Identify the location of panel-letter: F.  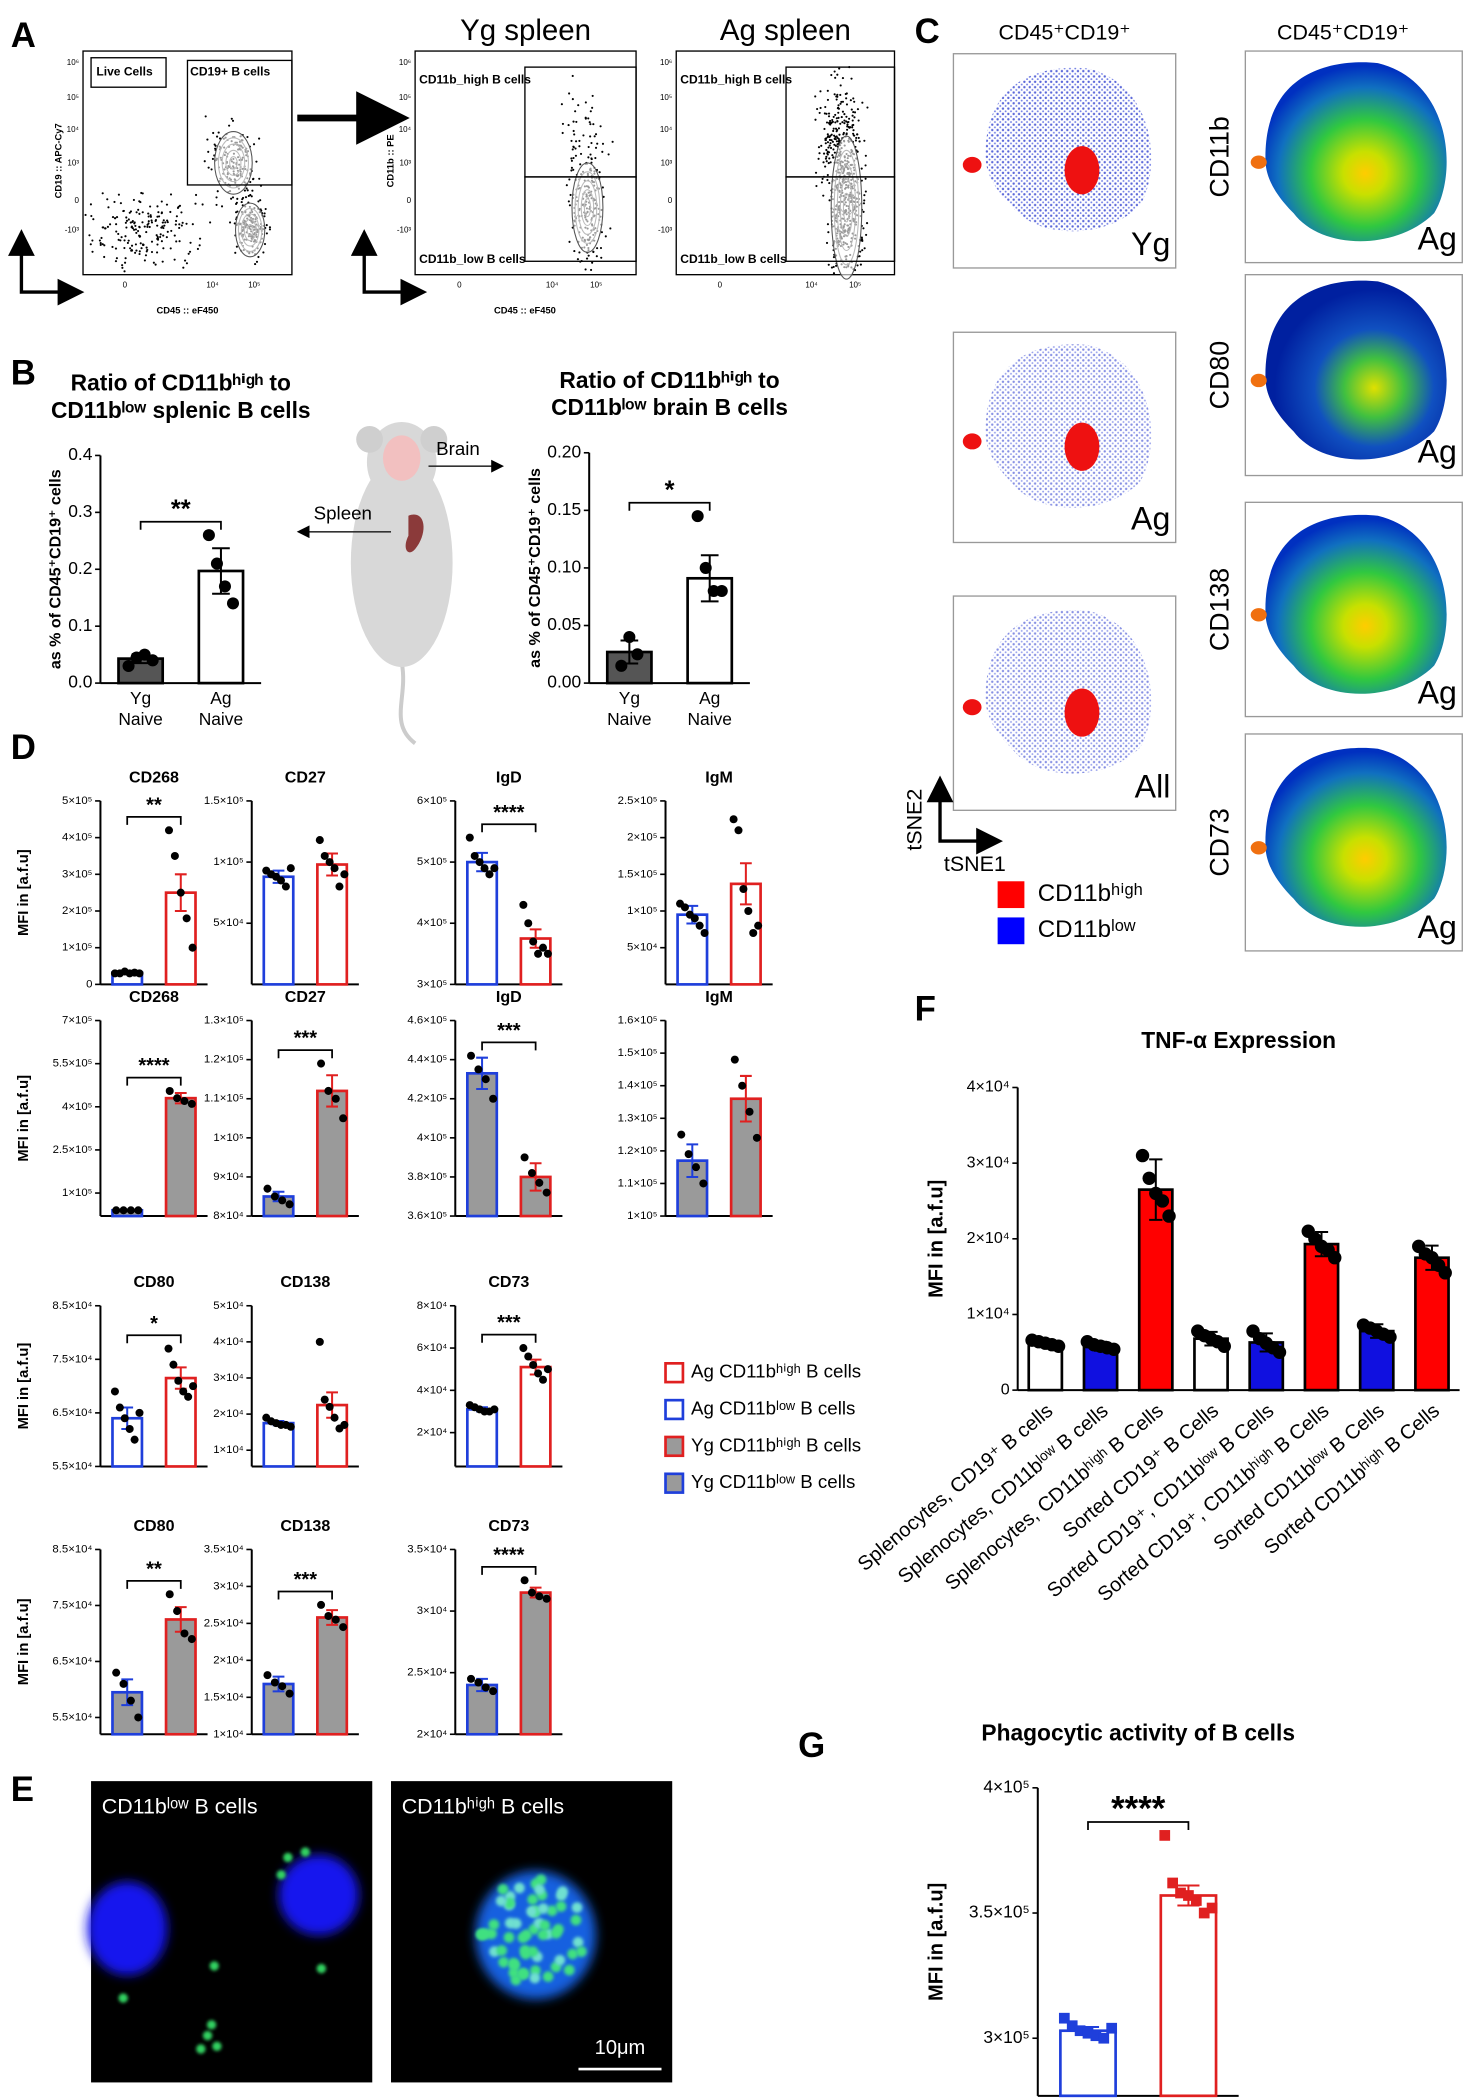
(925, 1008).